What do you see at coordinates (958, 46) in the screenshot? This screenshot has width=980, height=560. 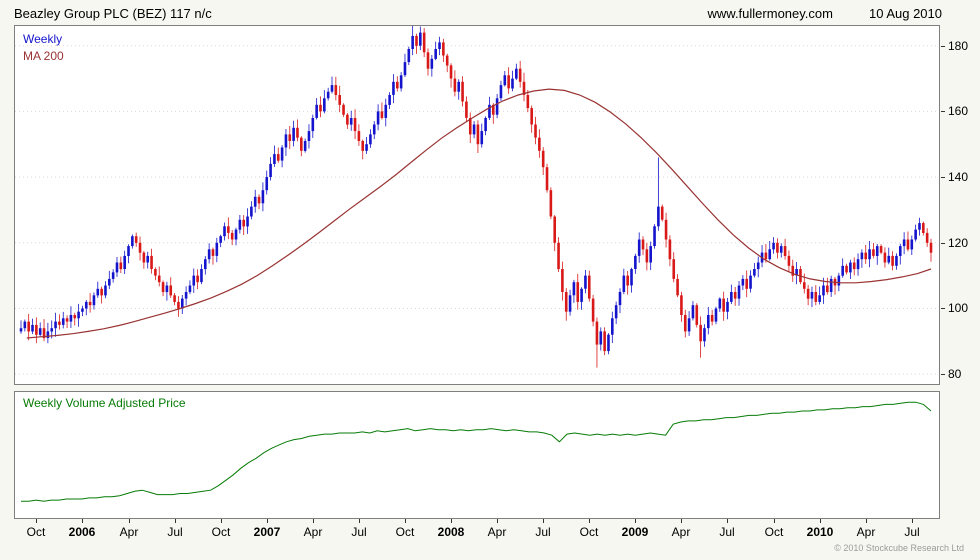 I see `y-axis-label: 180` at bounding box center [958, 46].